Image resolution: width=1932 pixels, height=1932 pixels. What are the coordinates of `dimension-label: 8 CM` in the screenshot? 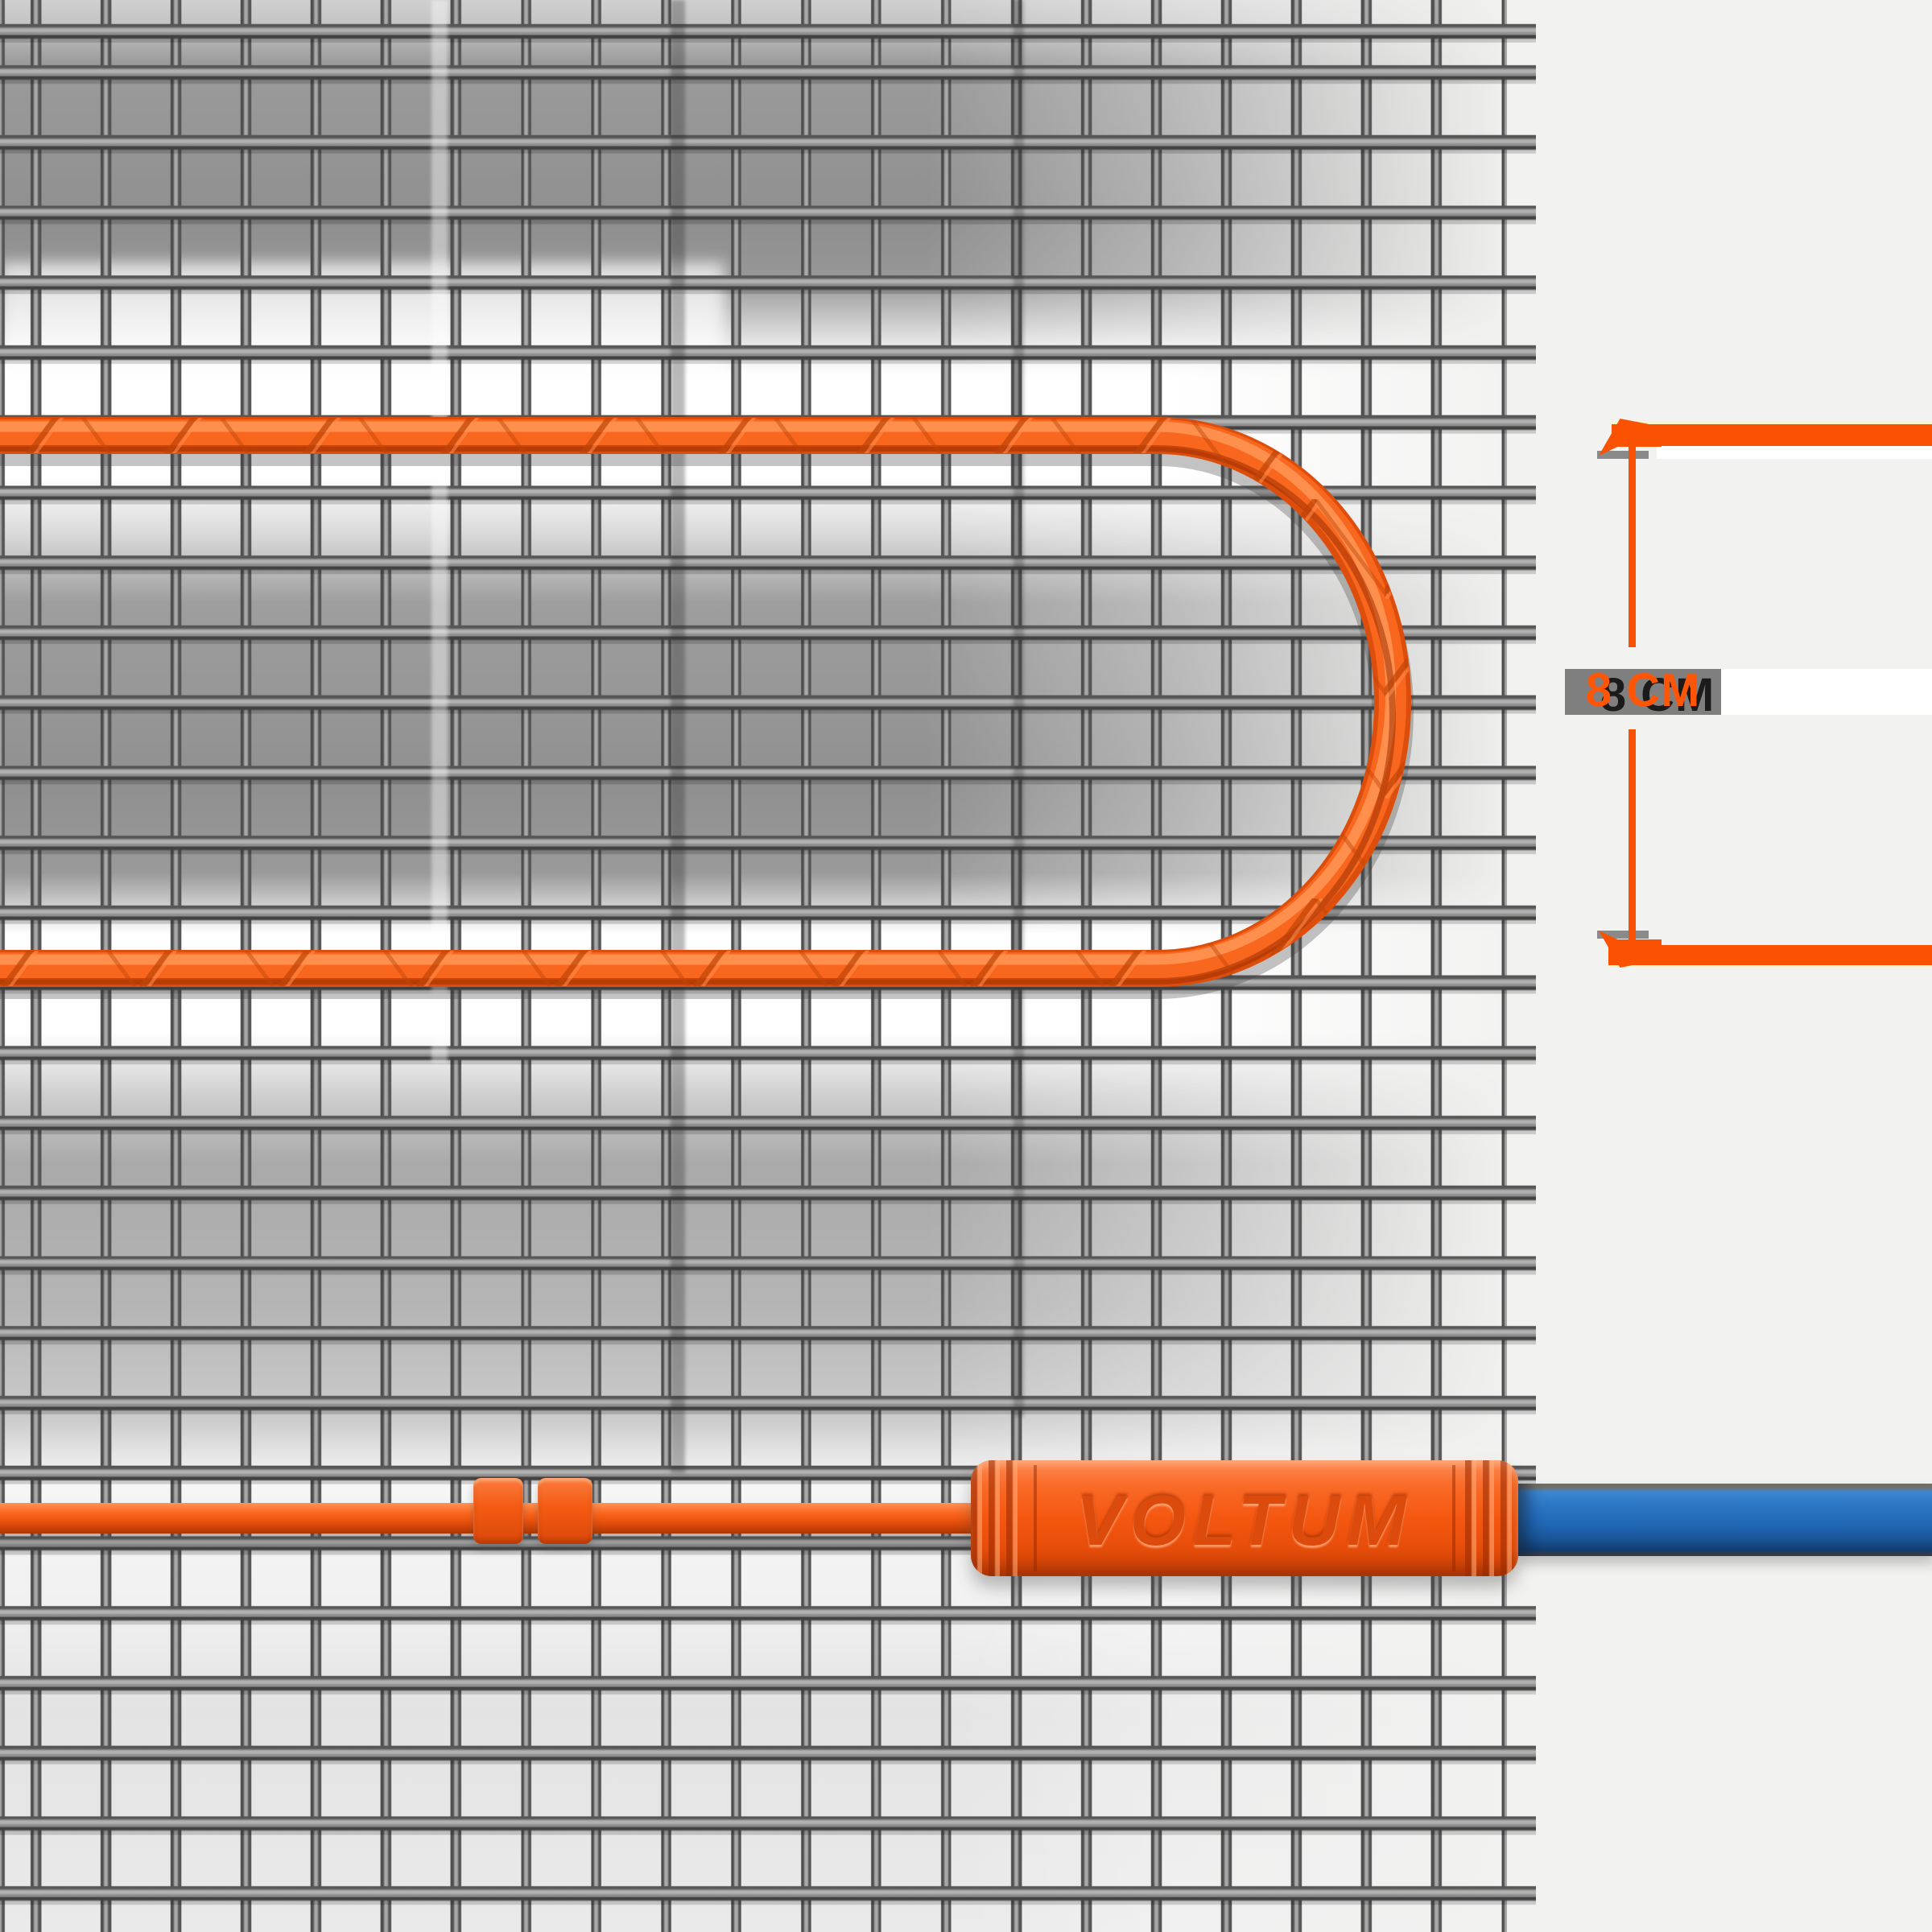 It's located at (1643, 690).